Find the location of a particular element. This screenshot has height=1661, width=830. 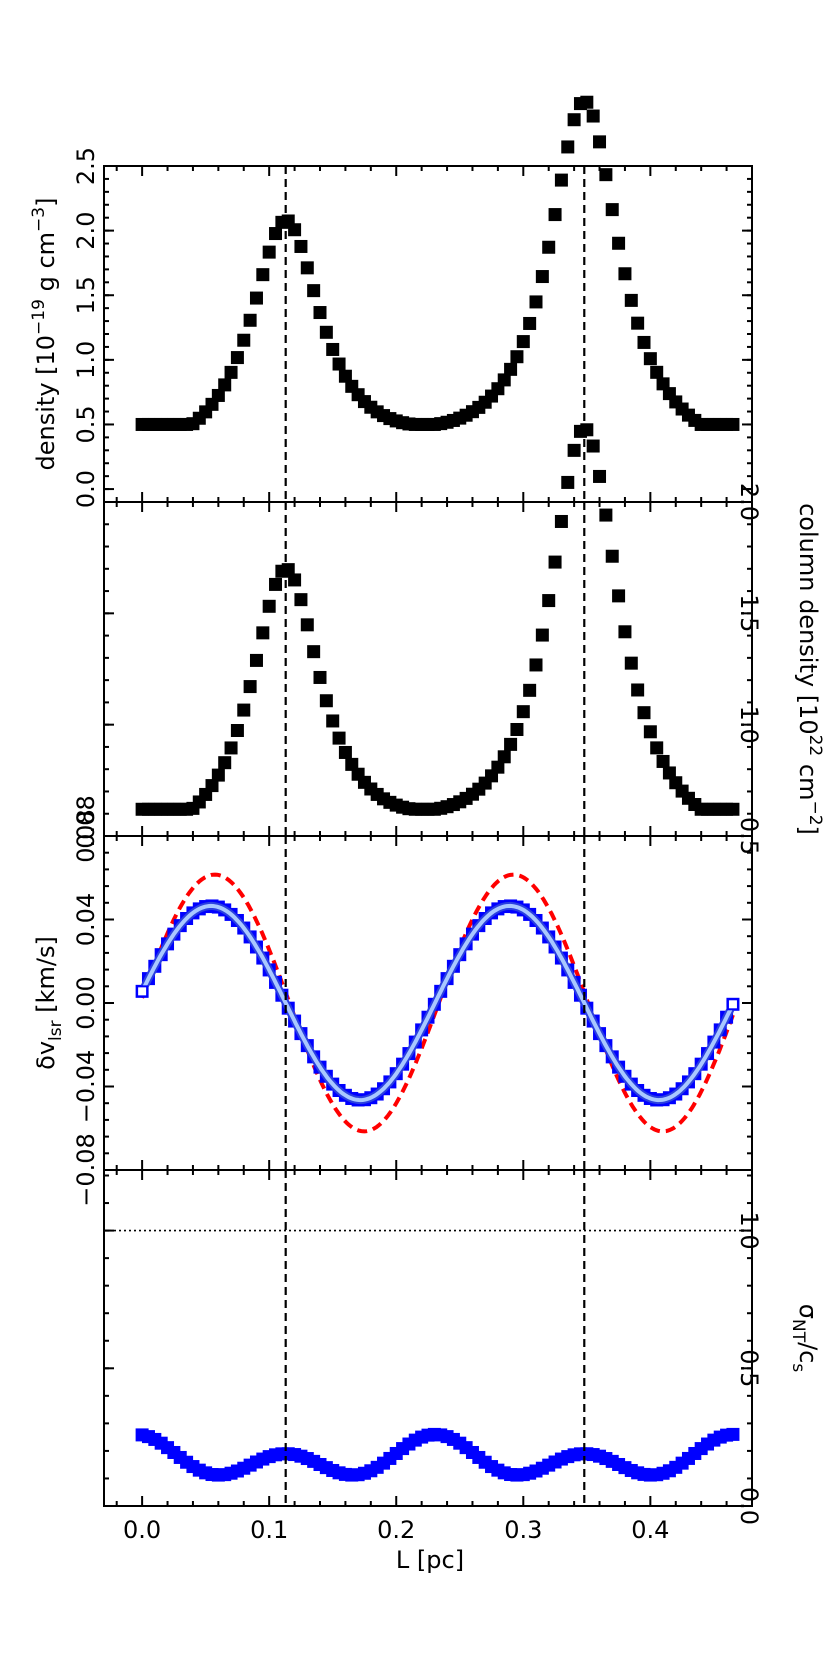

y-tick-label: 0.04 is located at coordinates (86, 919).